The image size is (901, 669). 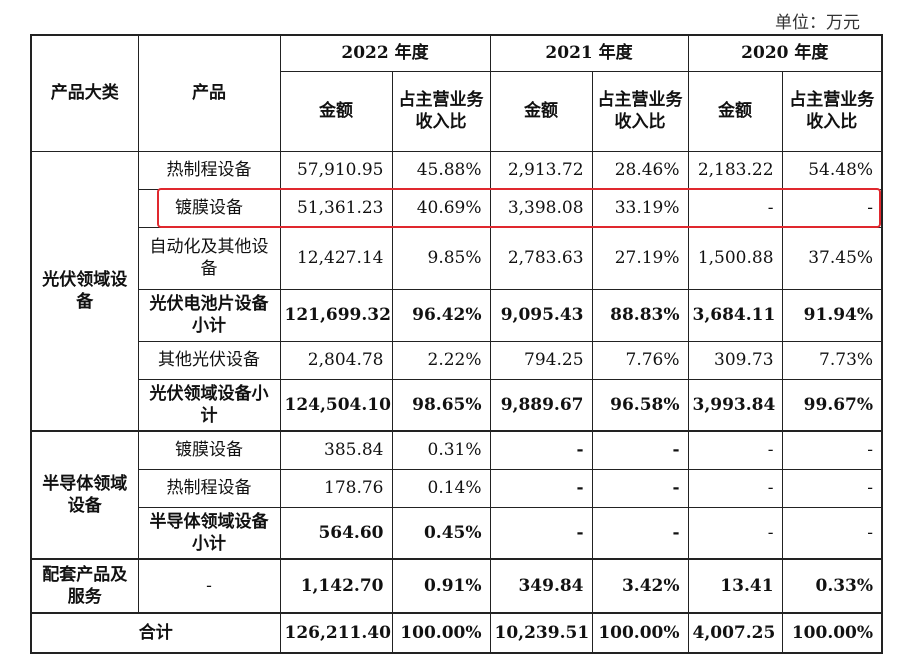 I want to click on header-product: 产品, so click(x=209, y=93).